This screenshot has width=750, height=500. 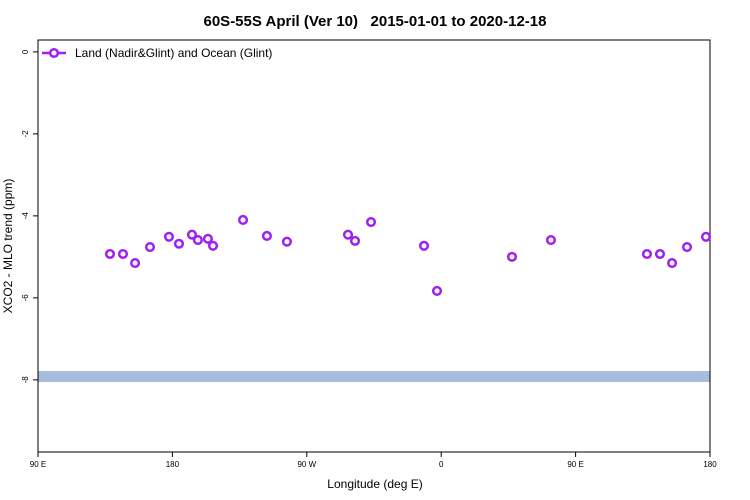 I want to click on y-tick-label: 0, so click(x=25, y=51).